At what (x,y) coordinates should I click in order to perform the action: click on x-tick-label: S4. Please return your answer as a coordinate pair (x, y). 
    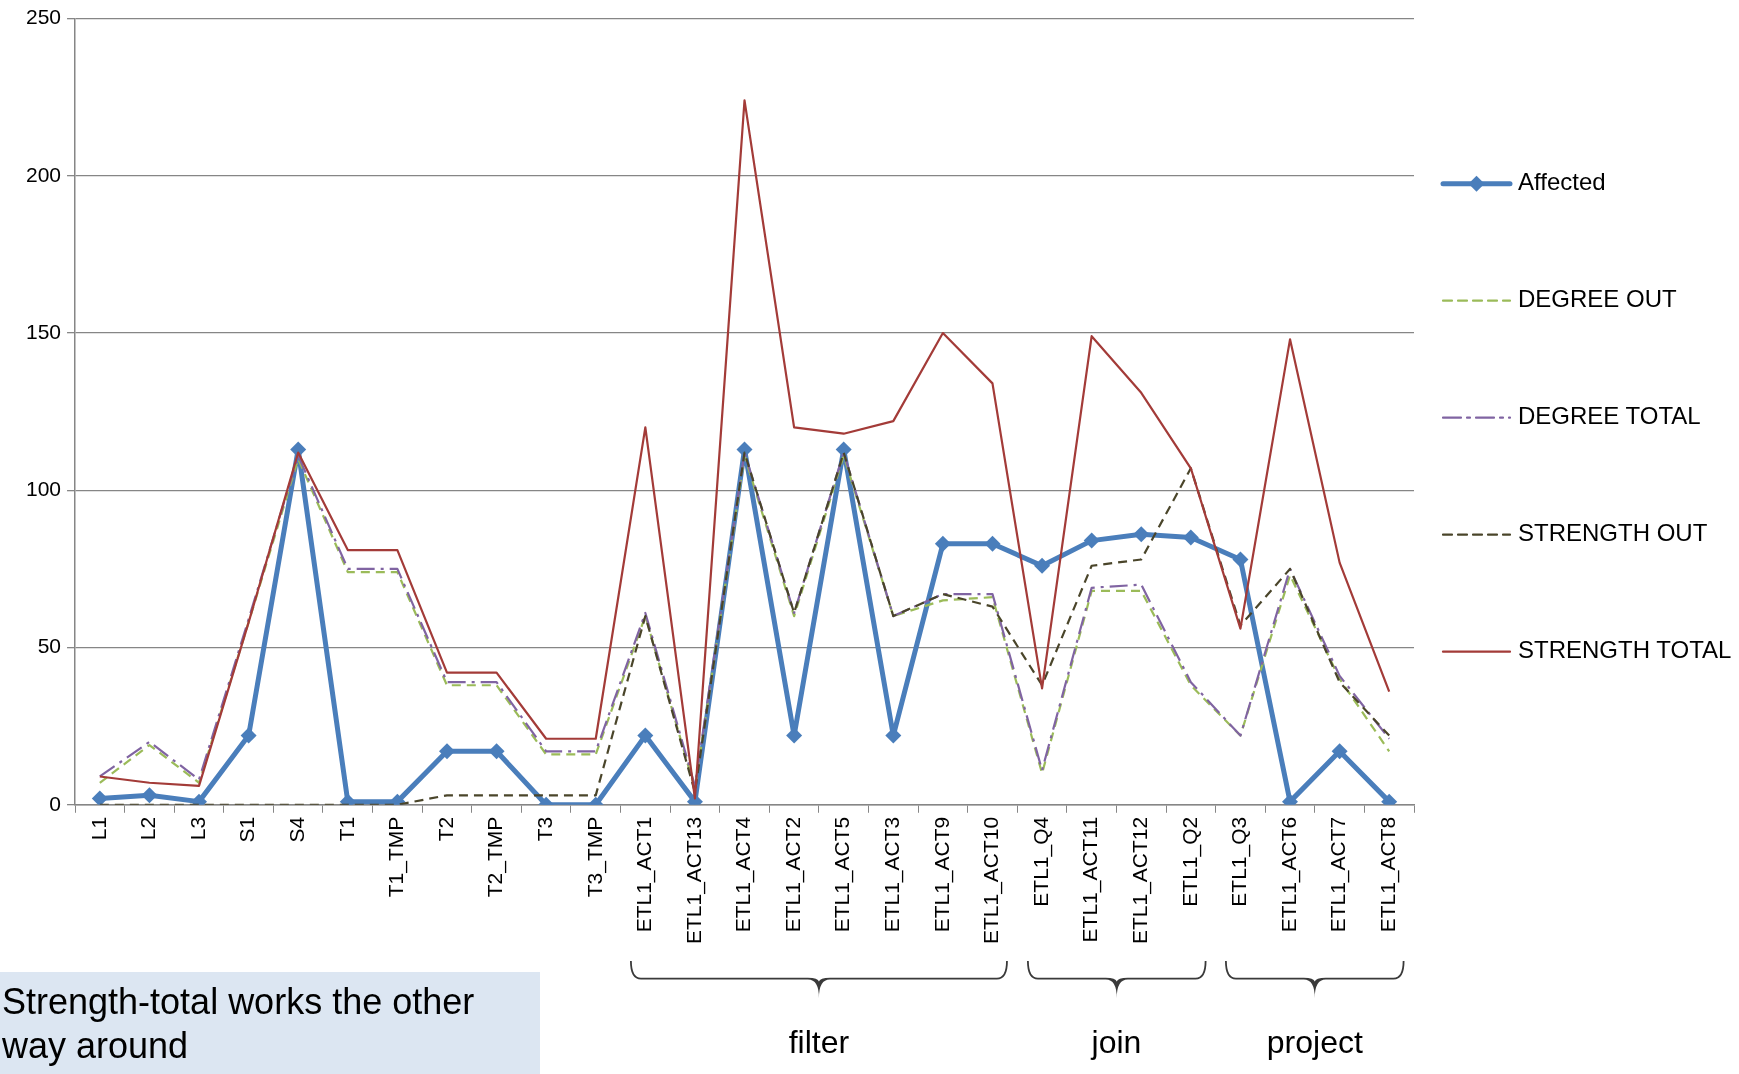
    Looking at the image, I should click on (296, 829).